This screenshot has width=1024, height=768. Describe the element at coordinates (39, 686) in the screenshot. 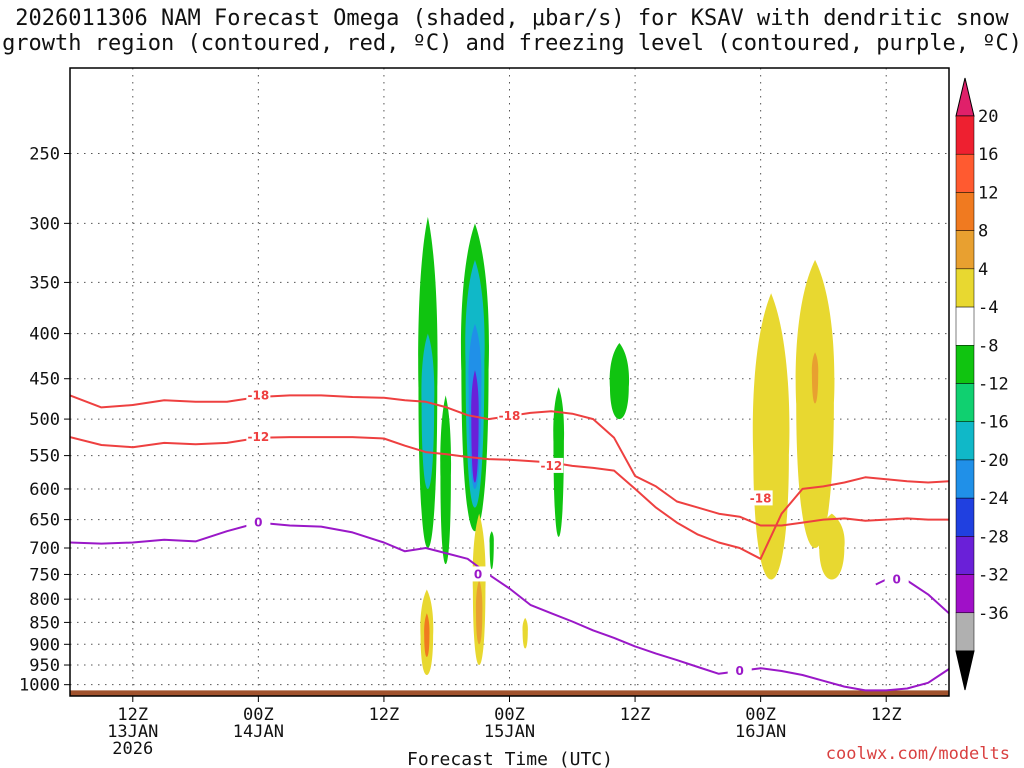

I see `y-tick-label: 1000` at that location.